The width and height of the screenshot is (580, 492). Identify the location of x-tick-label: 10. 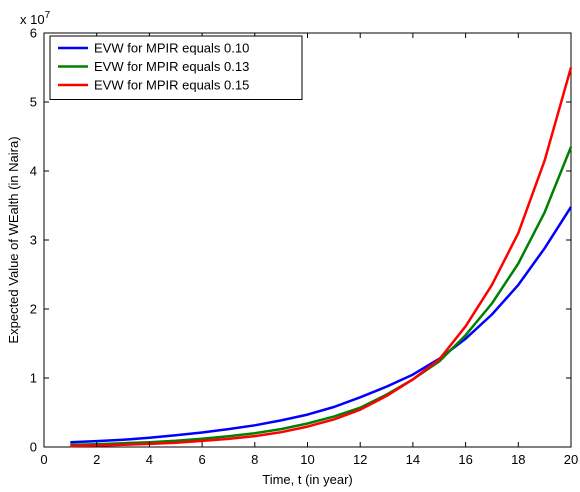
(307, 459).